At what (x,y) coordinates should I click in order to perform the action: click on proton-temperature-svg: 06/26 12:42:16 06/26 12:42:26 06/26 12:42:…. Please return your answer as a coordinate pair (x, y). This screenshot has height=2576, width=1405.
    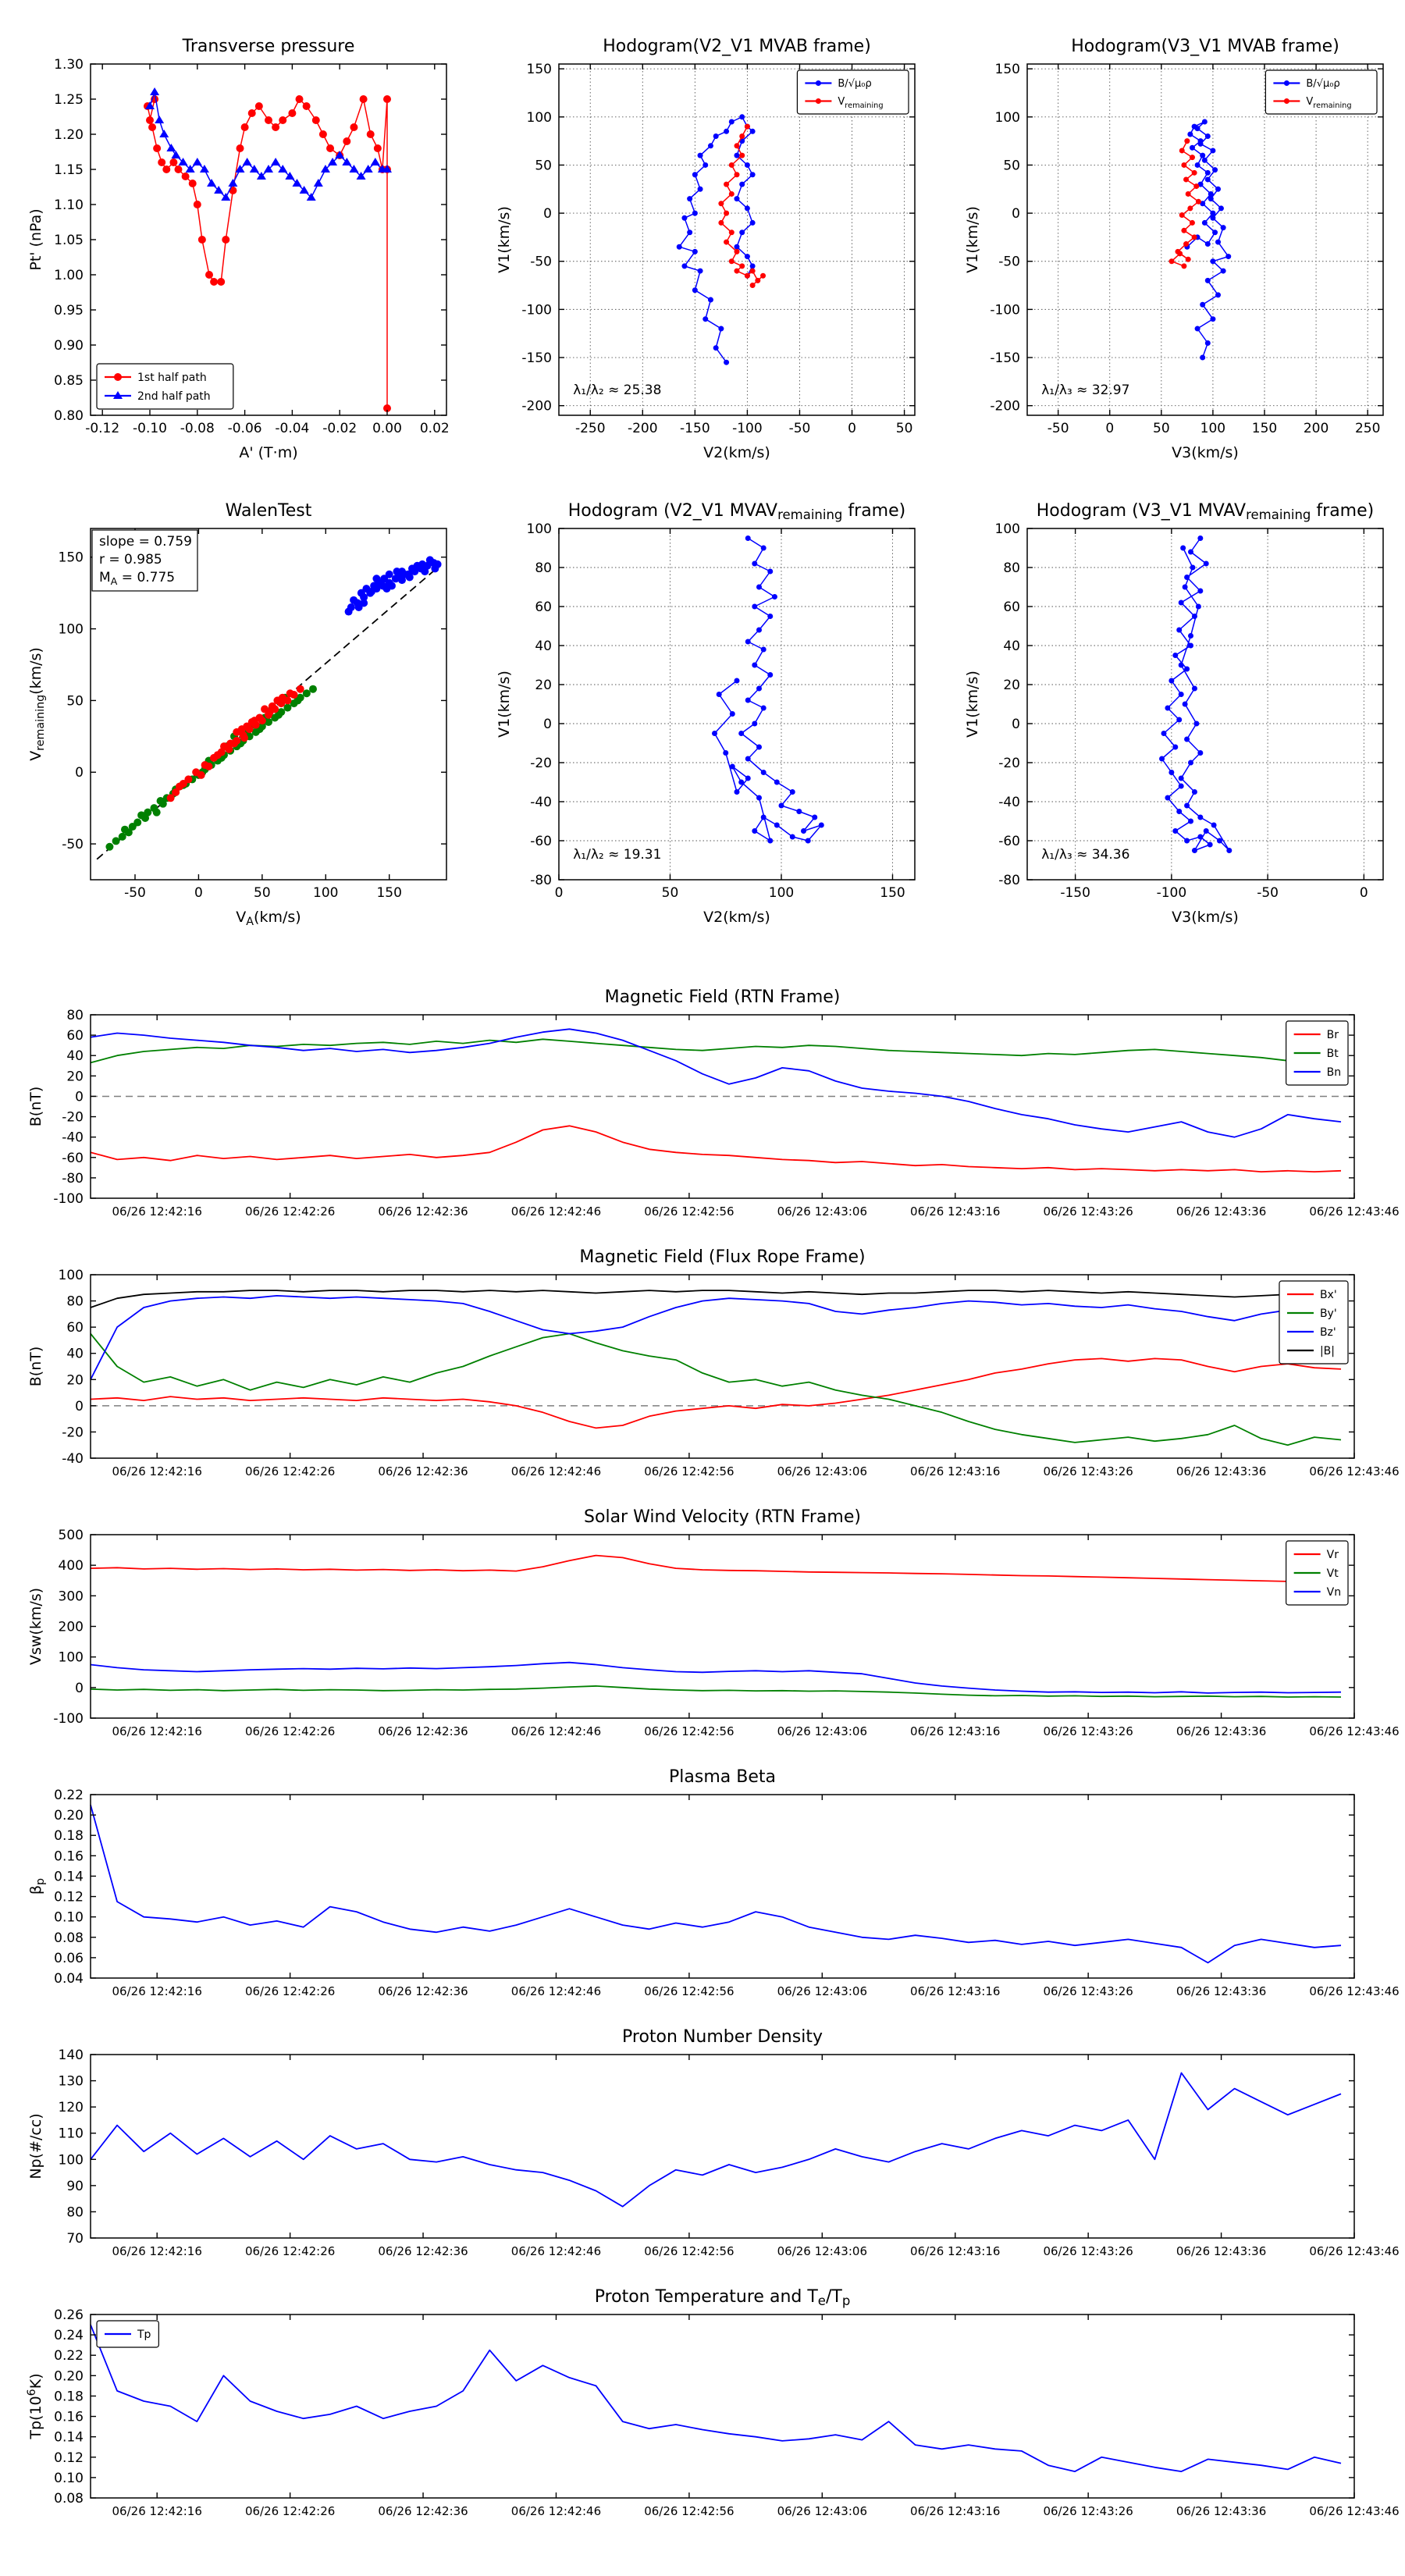
    Looking at the image, I should click on (713, 2402).